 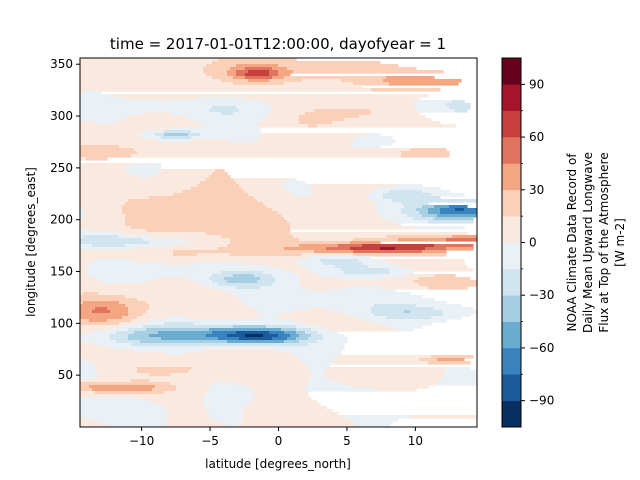 I want to click on y-tick-label: 300, so click(x=61, y=116).